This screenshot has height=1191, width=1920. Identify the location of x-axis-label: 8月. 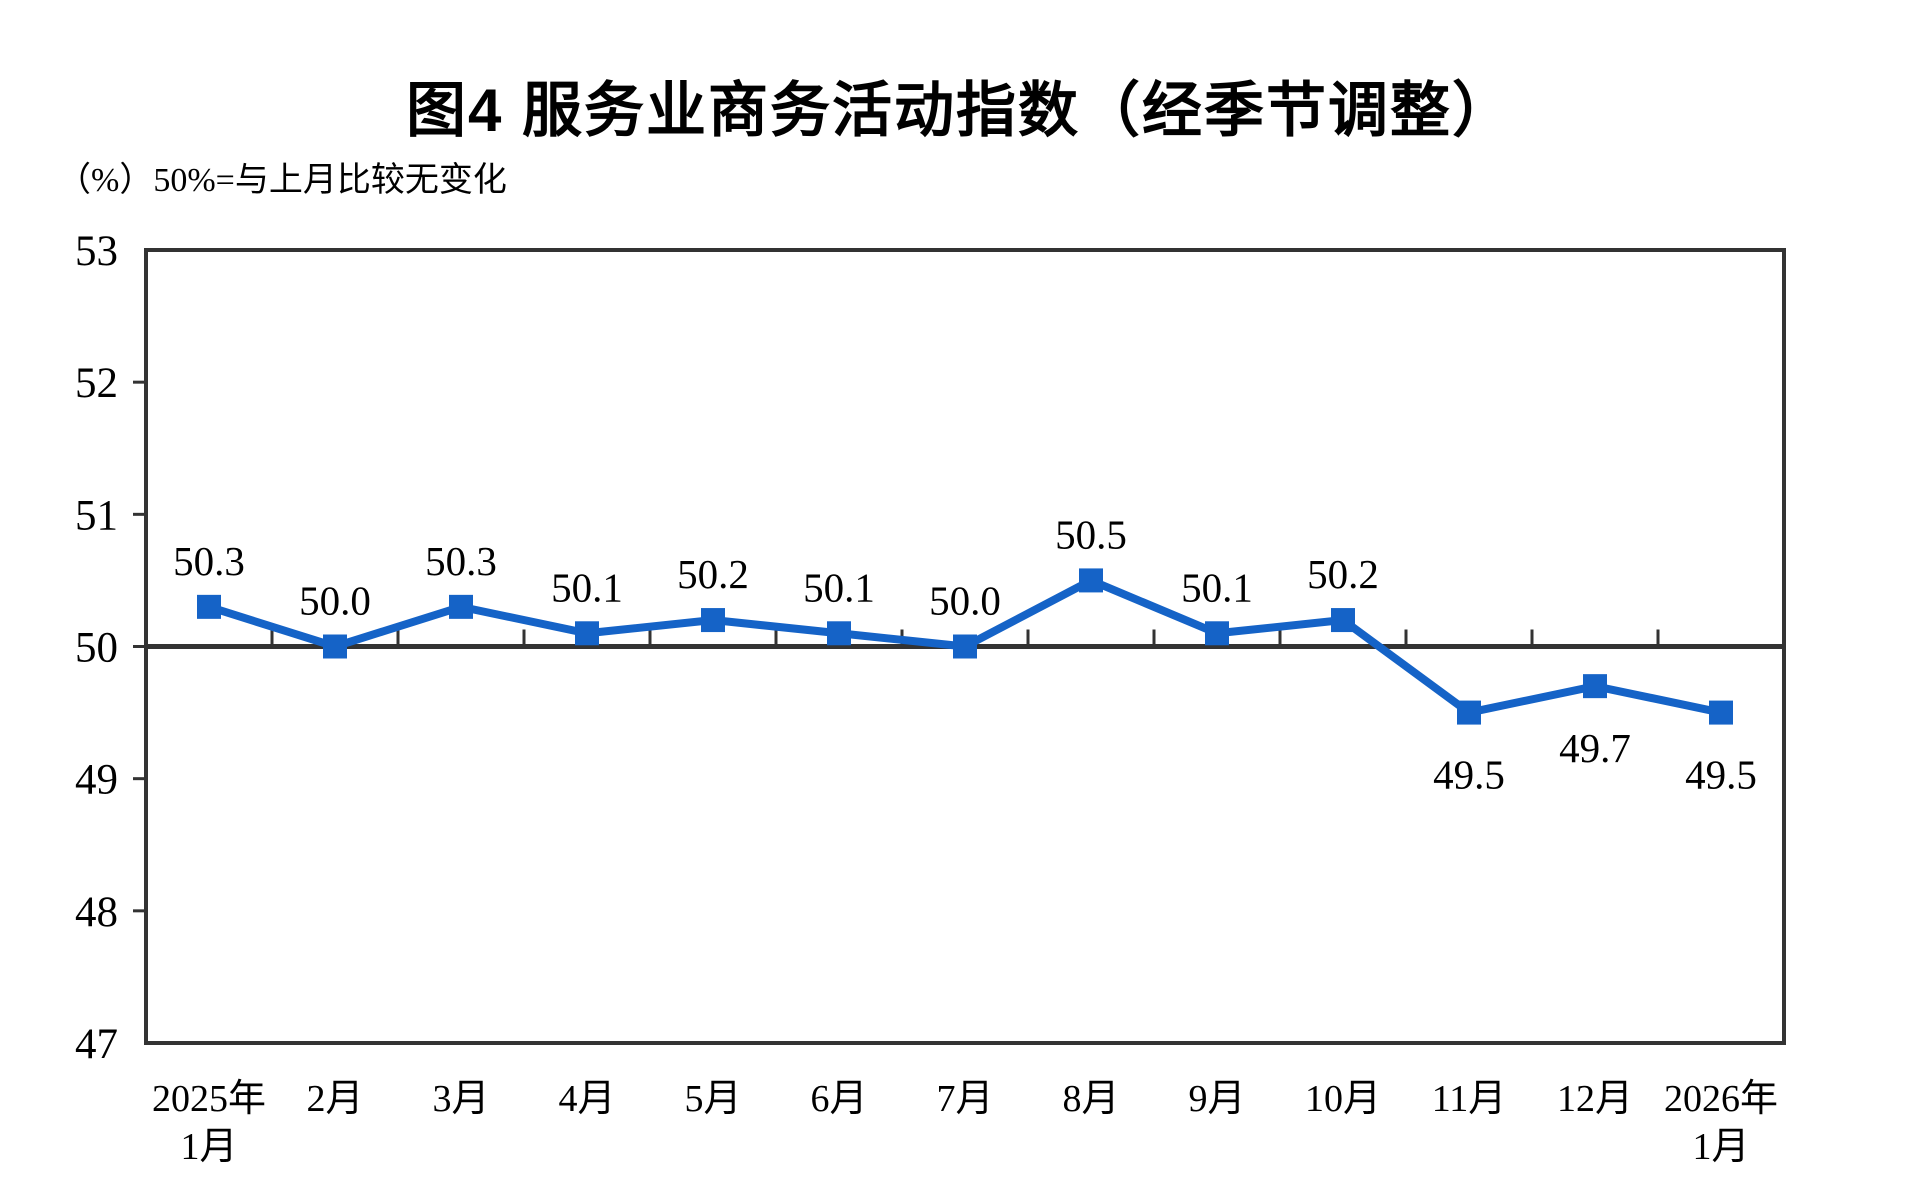
(1090, 1099).